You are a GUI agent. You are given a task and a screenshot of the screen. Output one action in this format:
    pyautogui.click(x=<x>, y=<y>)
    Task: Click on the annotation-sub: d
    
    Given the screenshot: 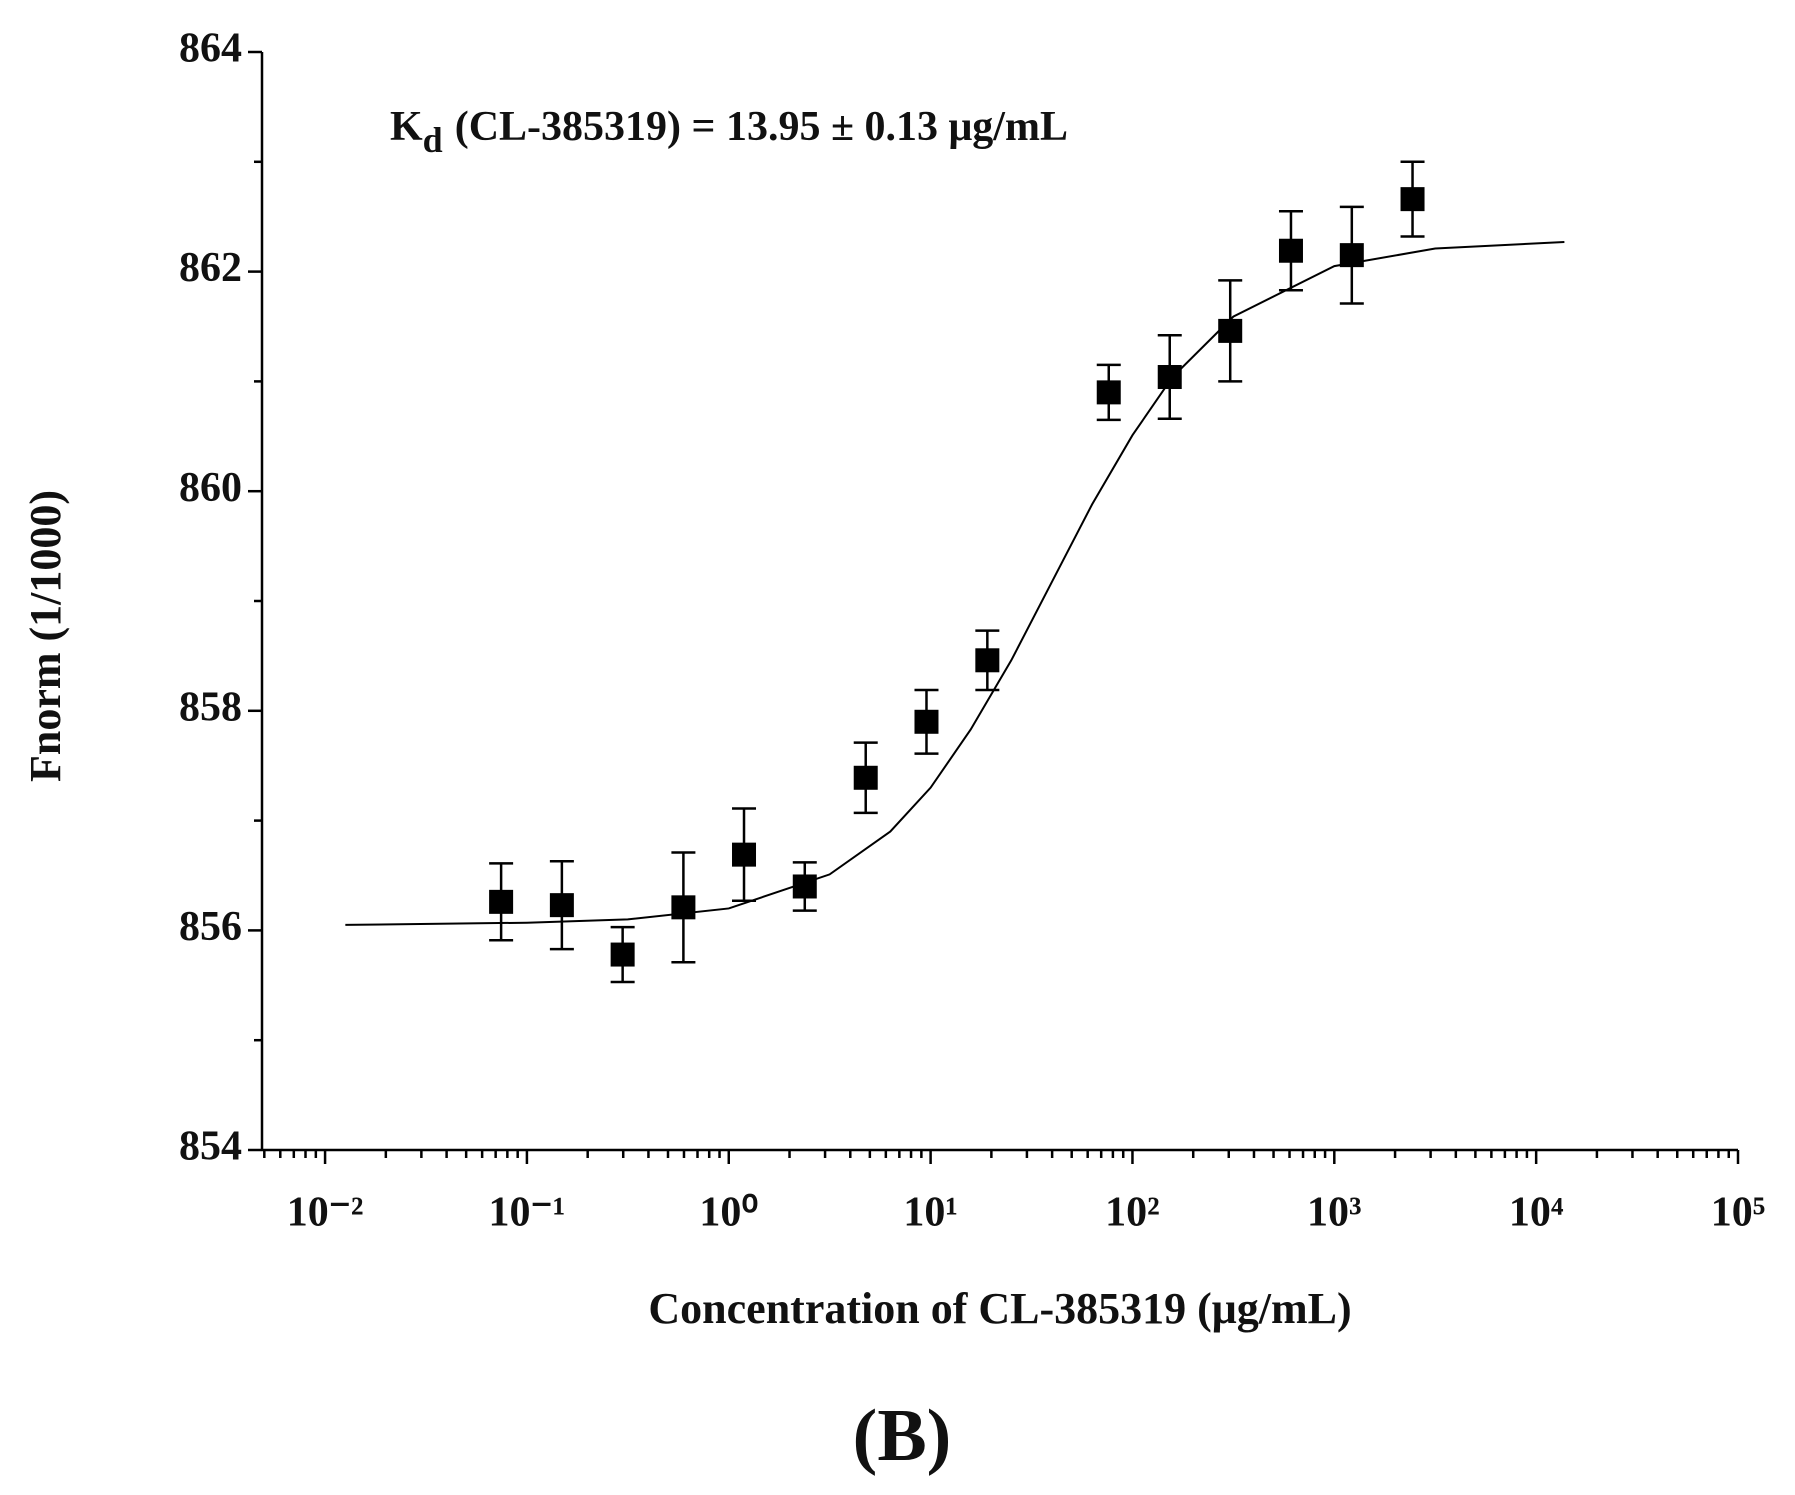 What is the action you would take?
    pyautogui.click(x=433, y=140)
    